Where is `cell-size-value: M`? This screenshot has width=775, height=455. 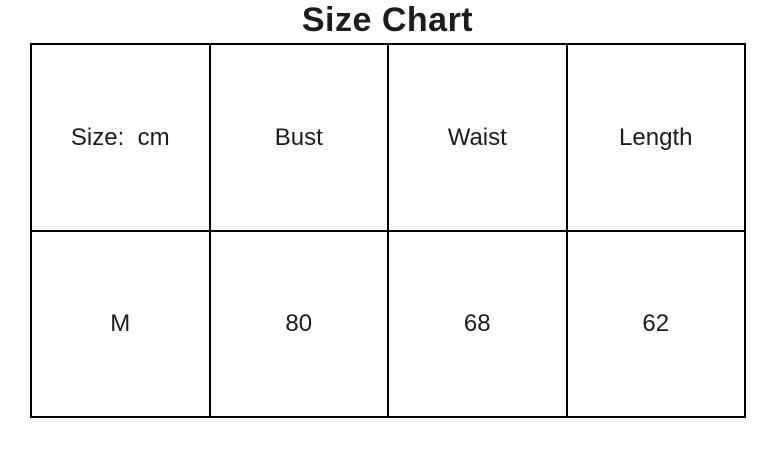 cell-size-value: M is located at coordinates (120, 324).